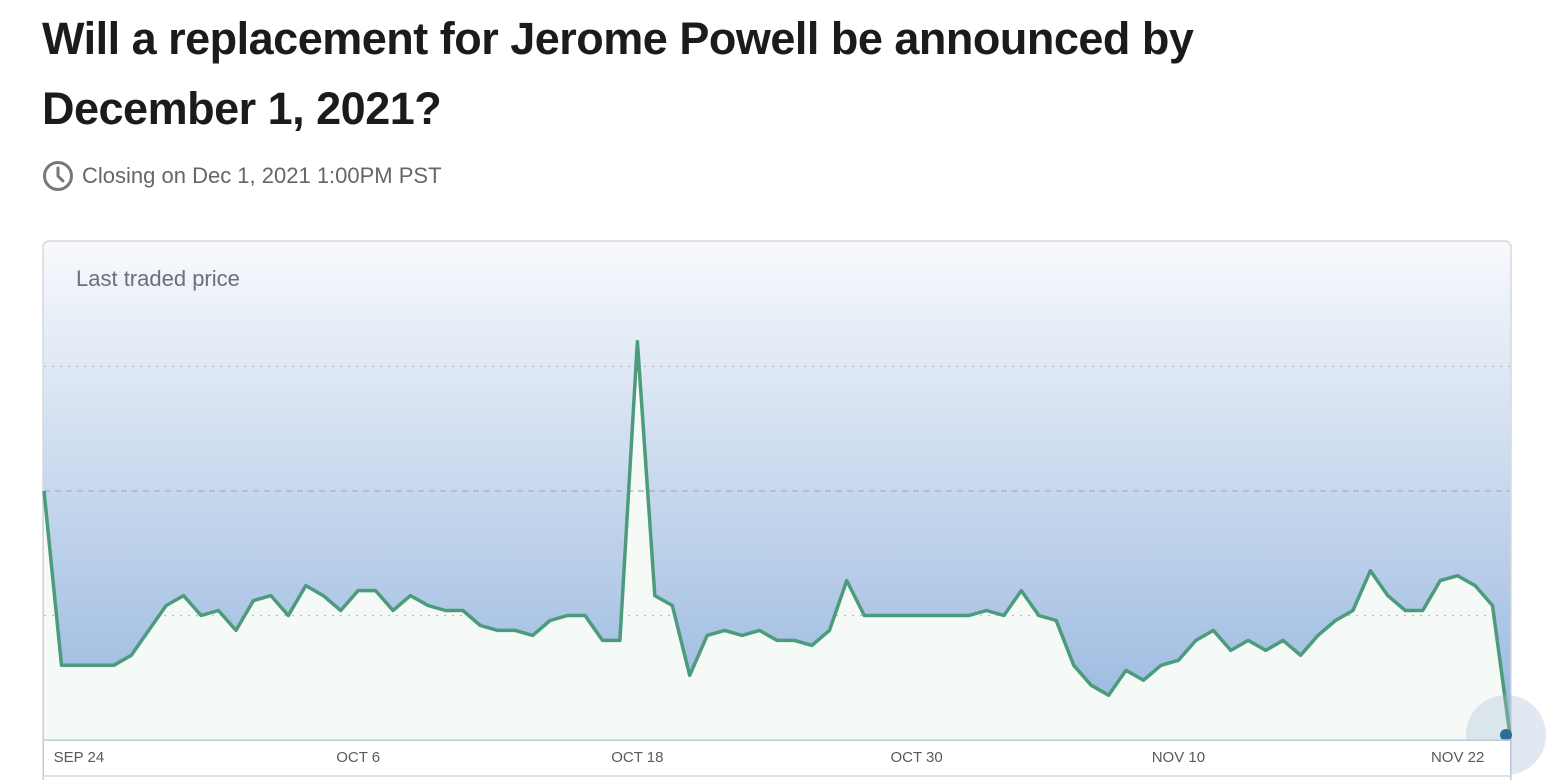  I want to click on chart-title: Last traded price, so click(158, 278).